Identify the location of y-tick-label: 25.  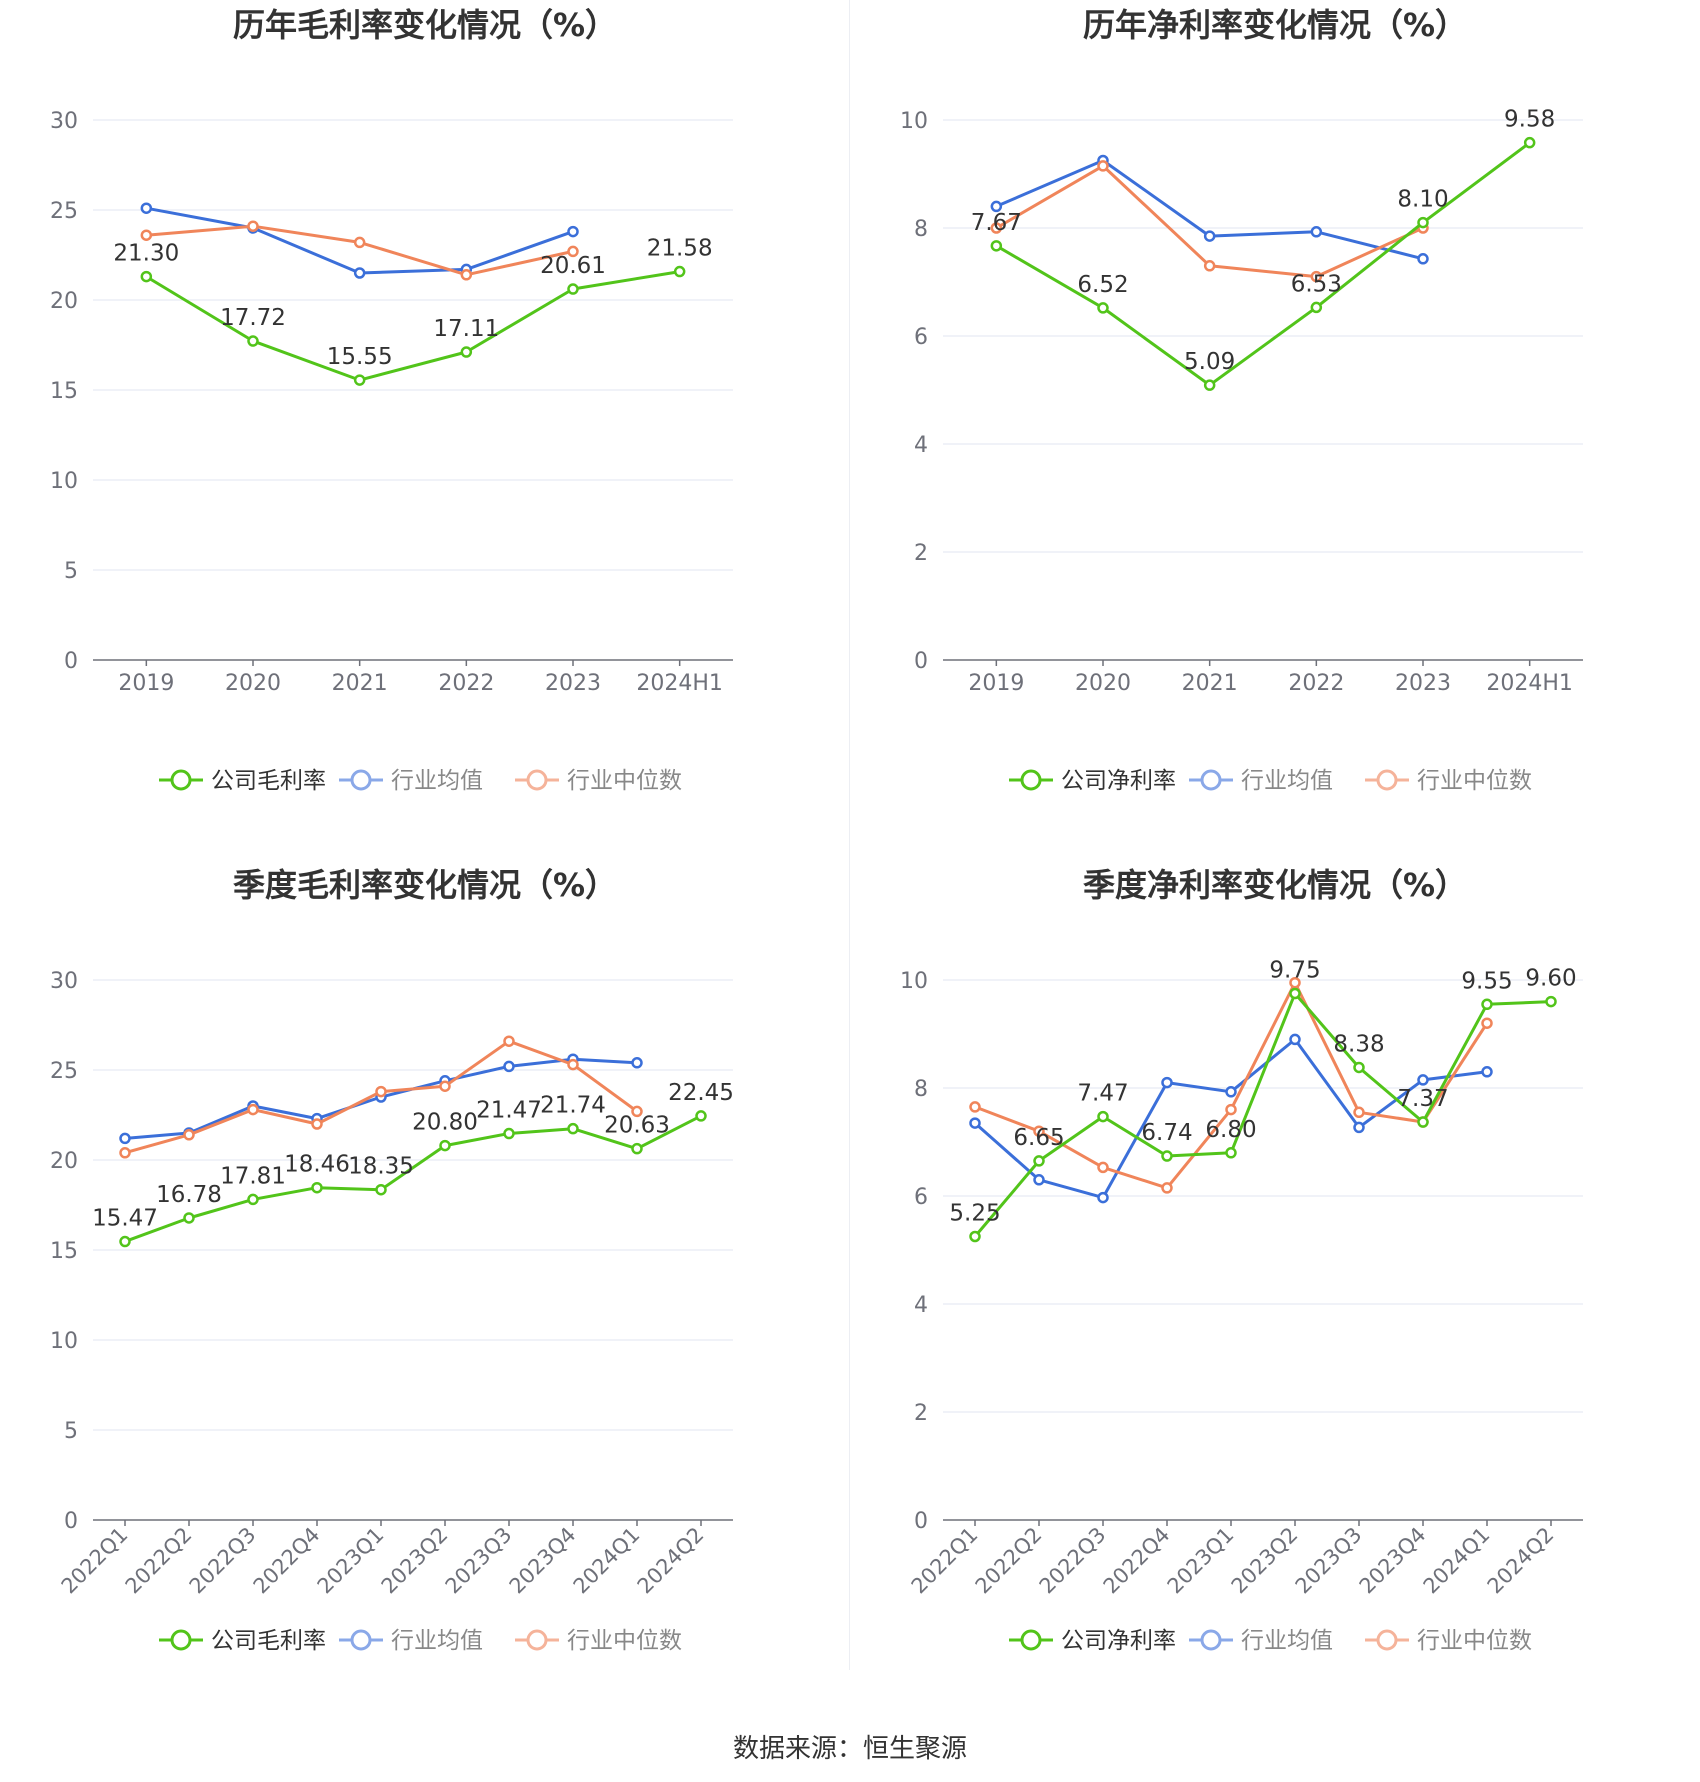
(64, 211).